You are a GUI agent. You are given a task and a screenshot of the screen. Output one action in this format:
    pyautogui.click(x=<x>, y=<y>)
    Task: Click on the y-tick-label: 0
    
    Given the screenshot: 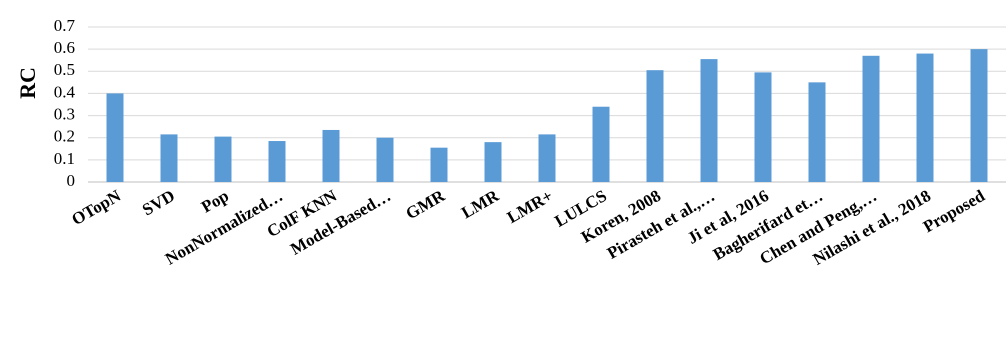 What is the action you would take?
    pyautogui.click(x=71, y=180)
    